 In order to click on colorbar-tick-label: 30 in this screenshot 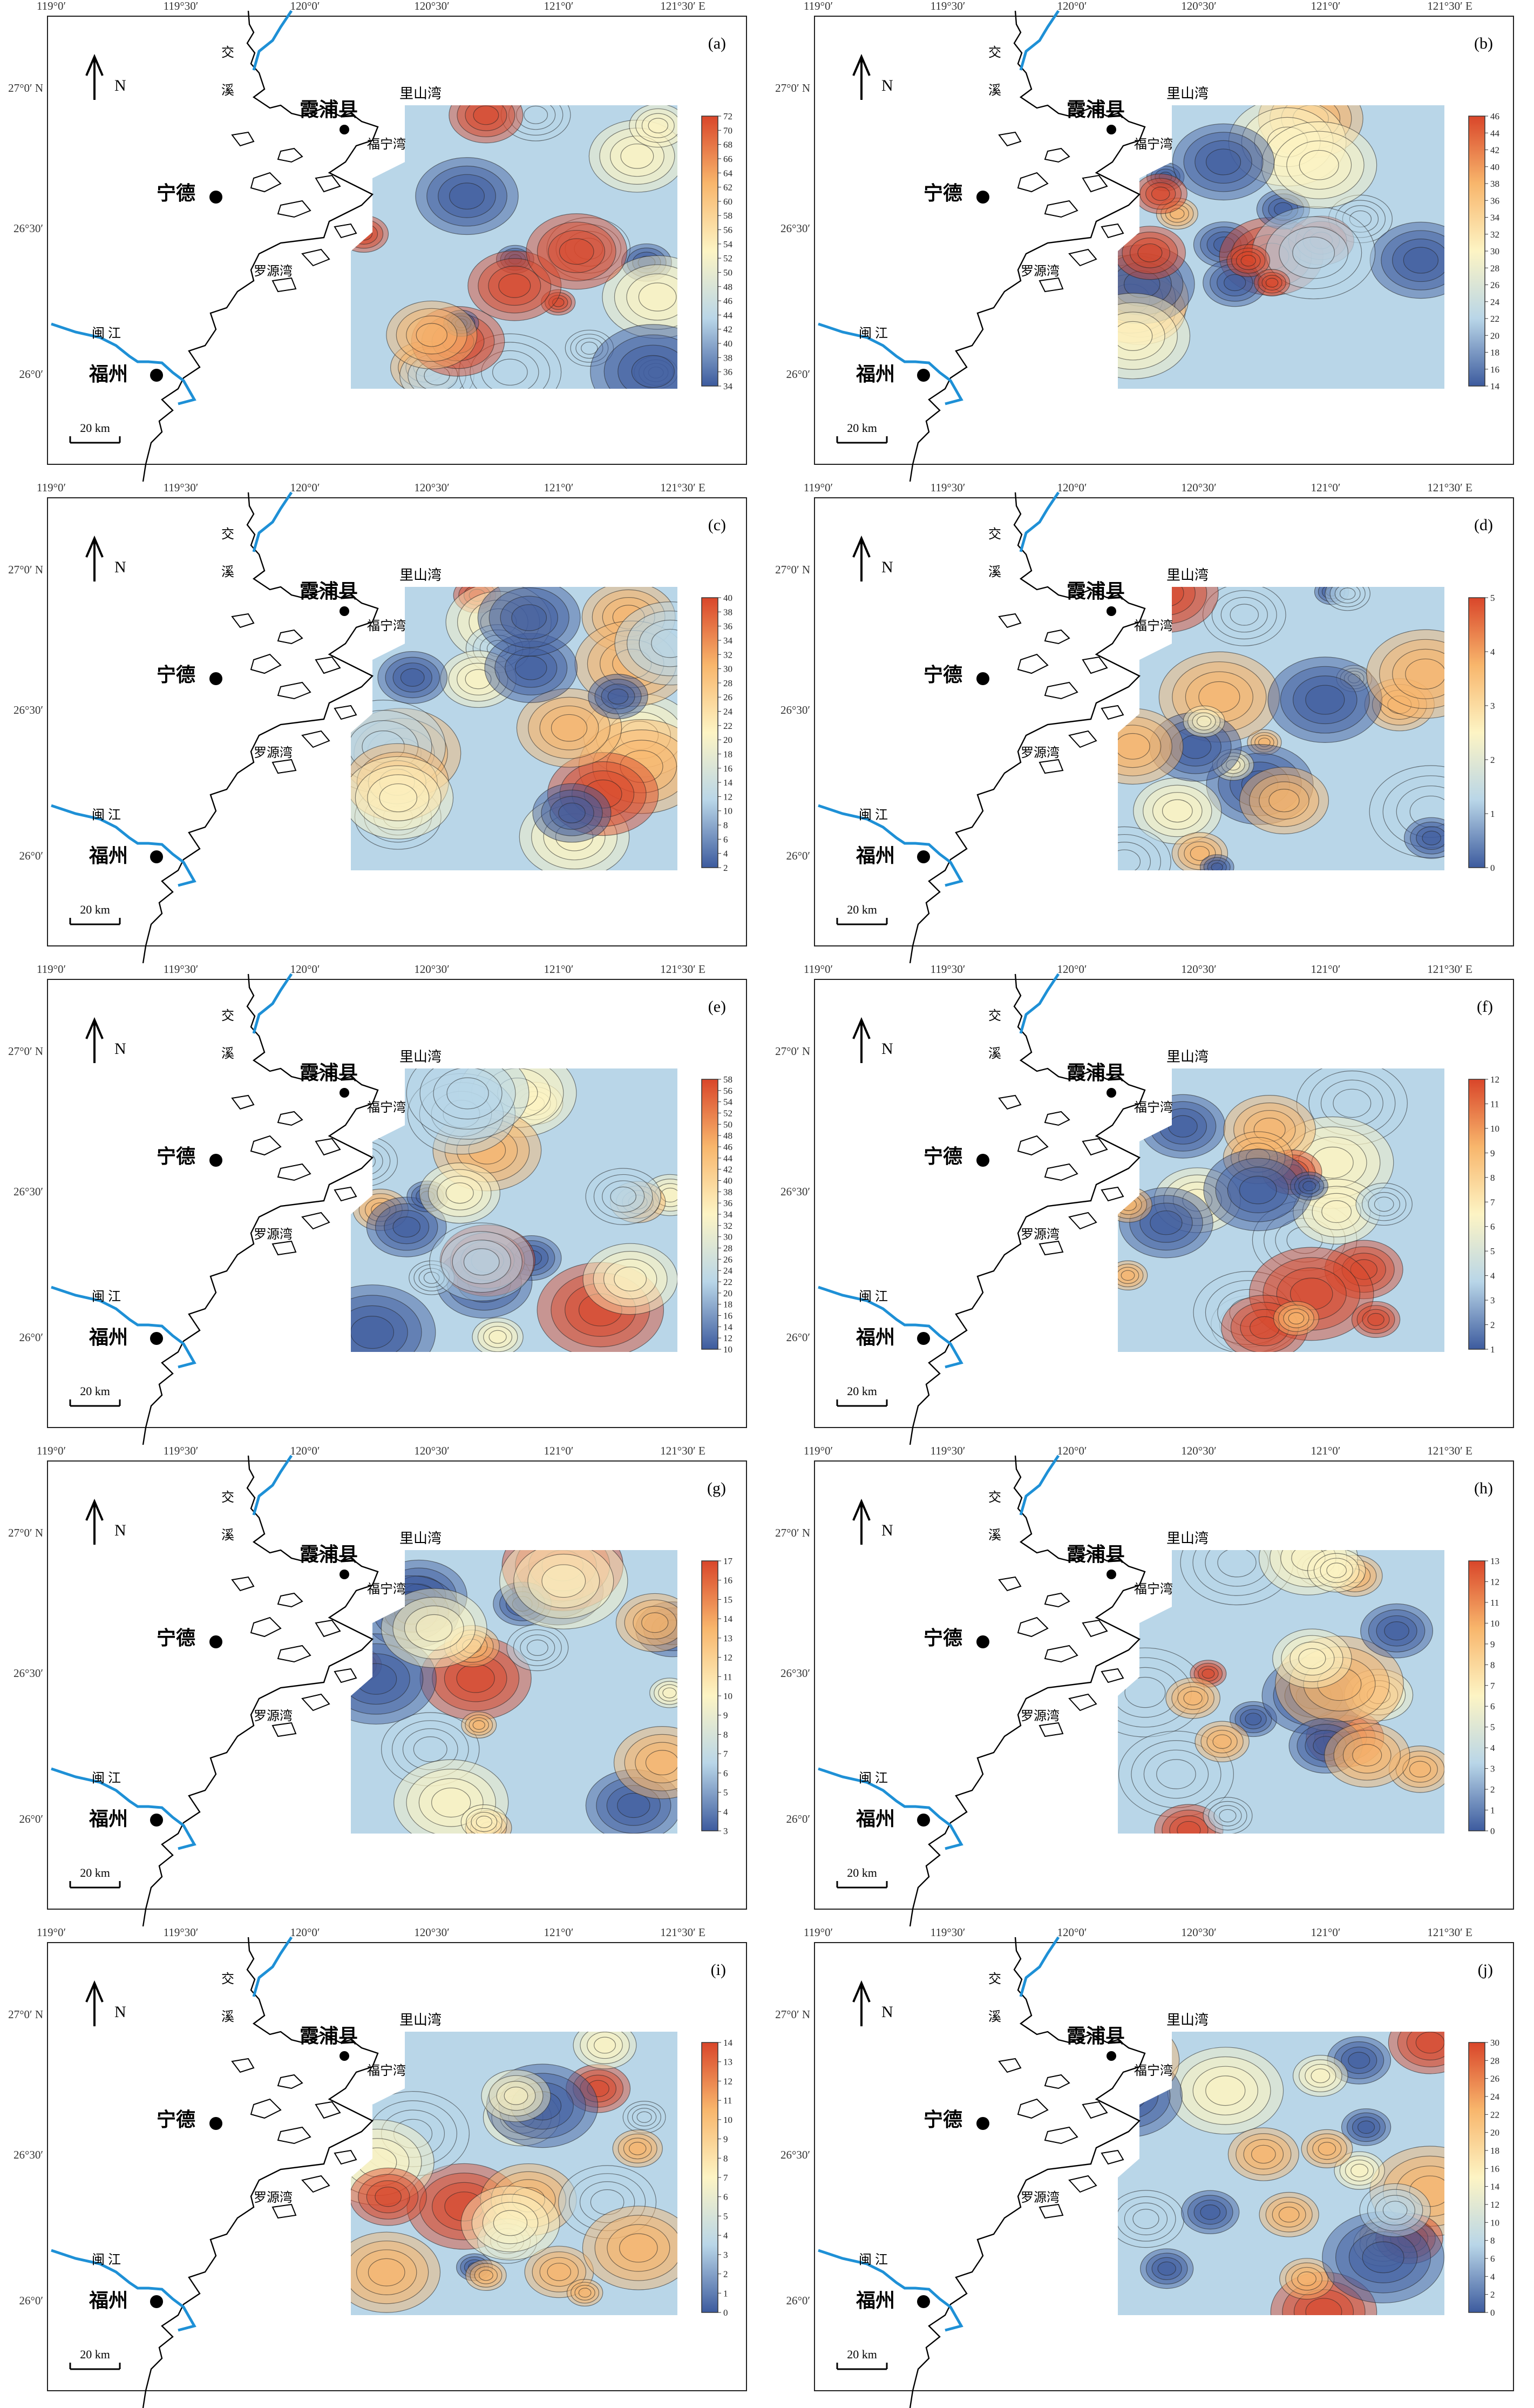, I will do `click(1494, 251)`.